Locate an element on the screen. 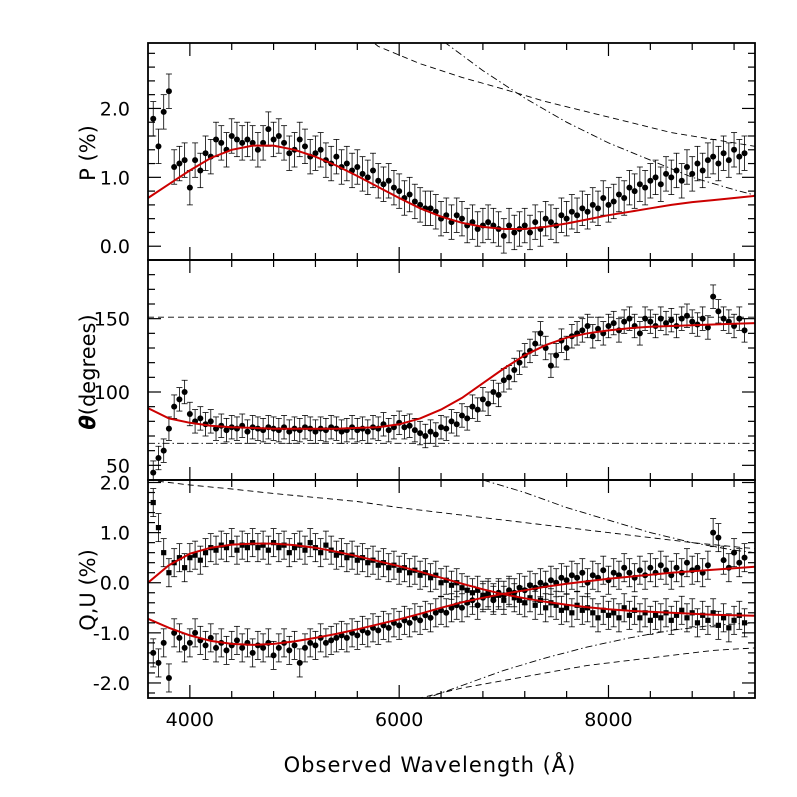 This screenshot has height=797, width=797. tick-labels-polarization: 0.0 1.0 2.0 is located at coordinates (115, 178).